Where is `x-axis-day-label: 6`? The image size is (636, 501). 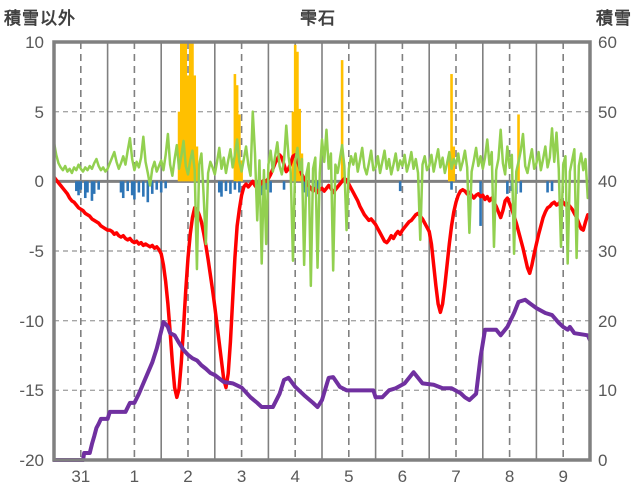 x-axis-day-label: 6 is located at coordinates (402, 476).